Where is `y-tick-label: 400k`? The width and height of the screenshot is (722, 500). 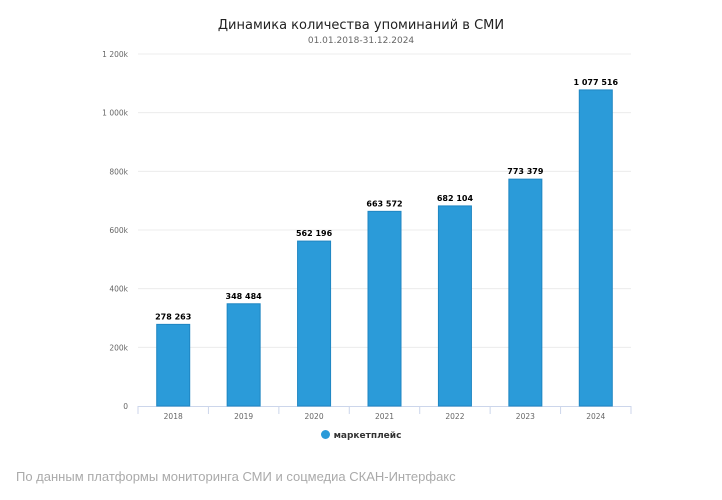
y-tick-label: 400k is located at coordinates (118, 289).